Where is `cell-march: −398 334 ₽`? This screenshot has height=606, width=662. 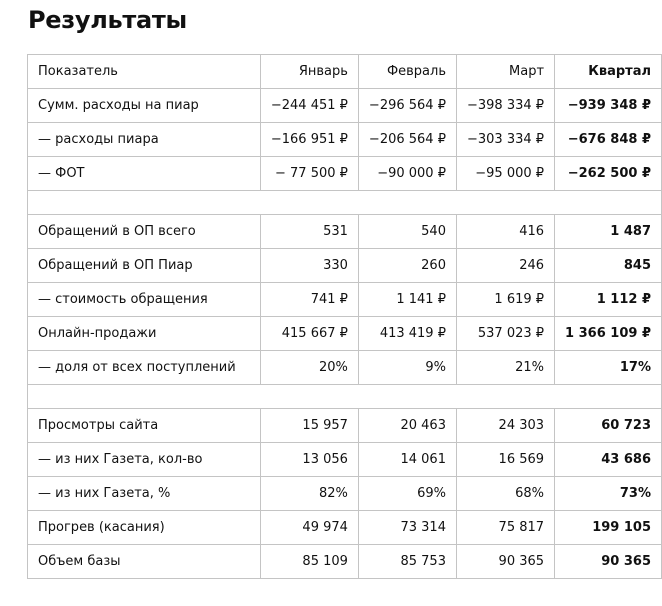 cell-march: −398 334 ₽ is located at coordinates (505, 105).